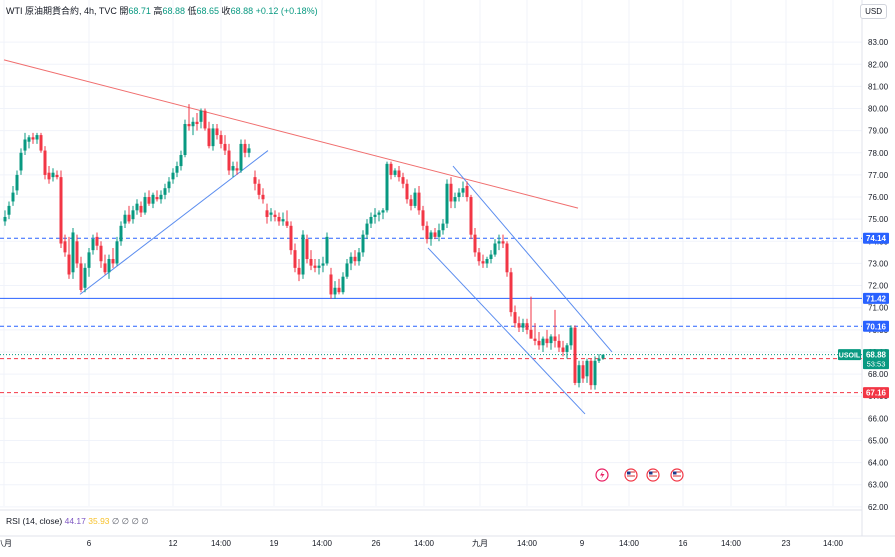 The height and width of the screenshot is (557, 895). What do you see at coordinates (878, 64) in the screenshot?
I see `price-tick-label: 82.00` at bounding box center [878, 64].